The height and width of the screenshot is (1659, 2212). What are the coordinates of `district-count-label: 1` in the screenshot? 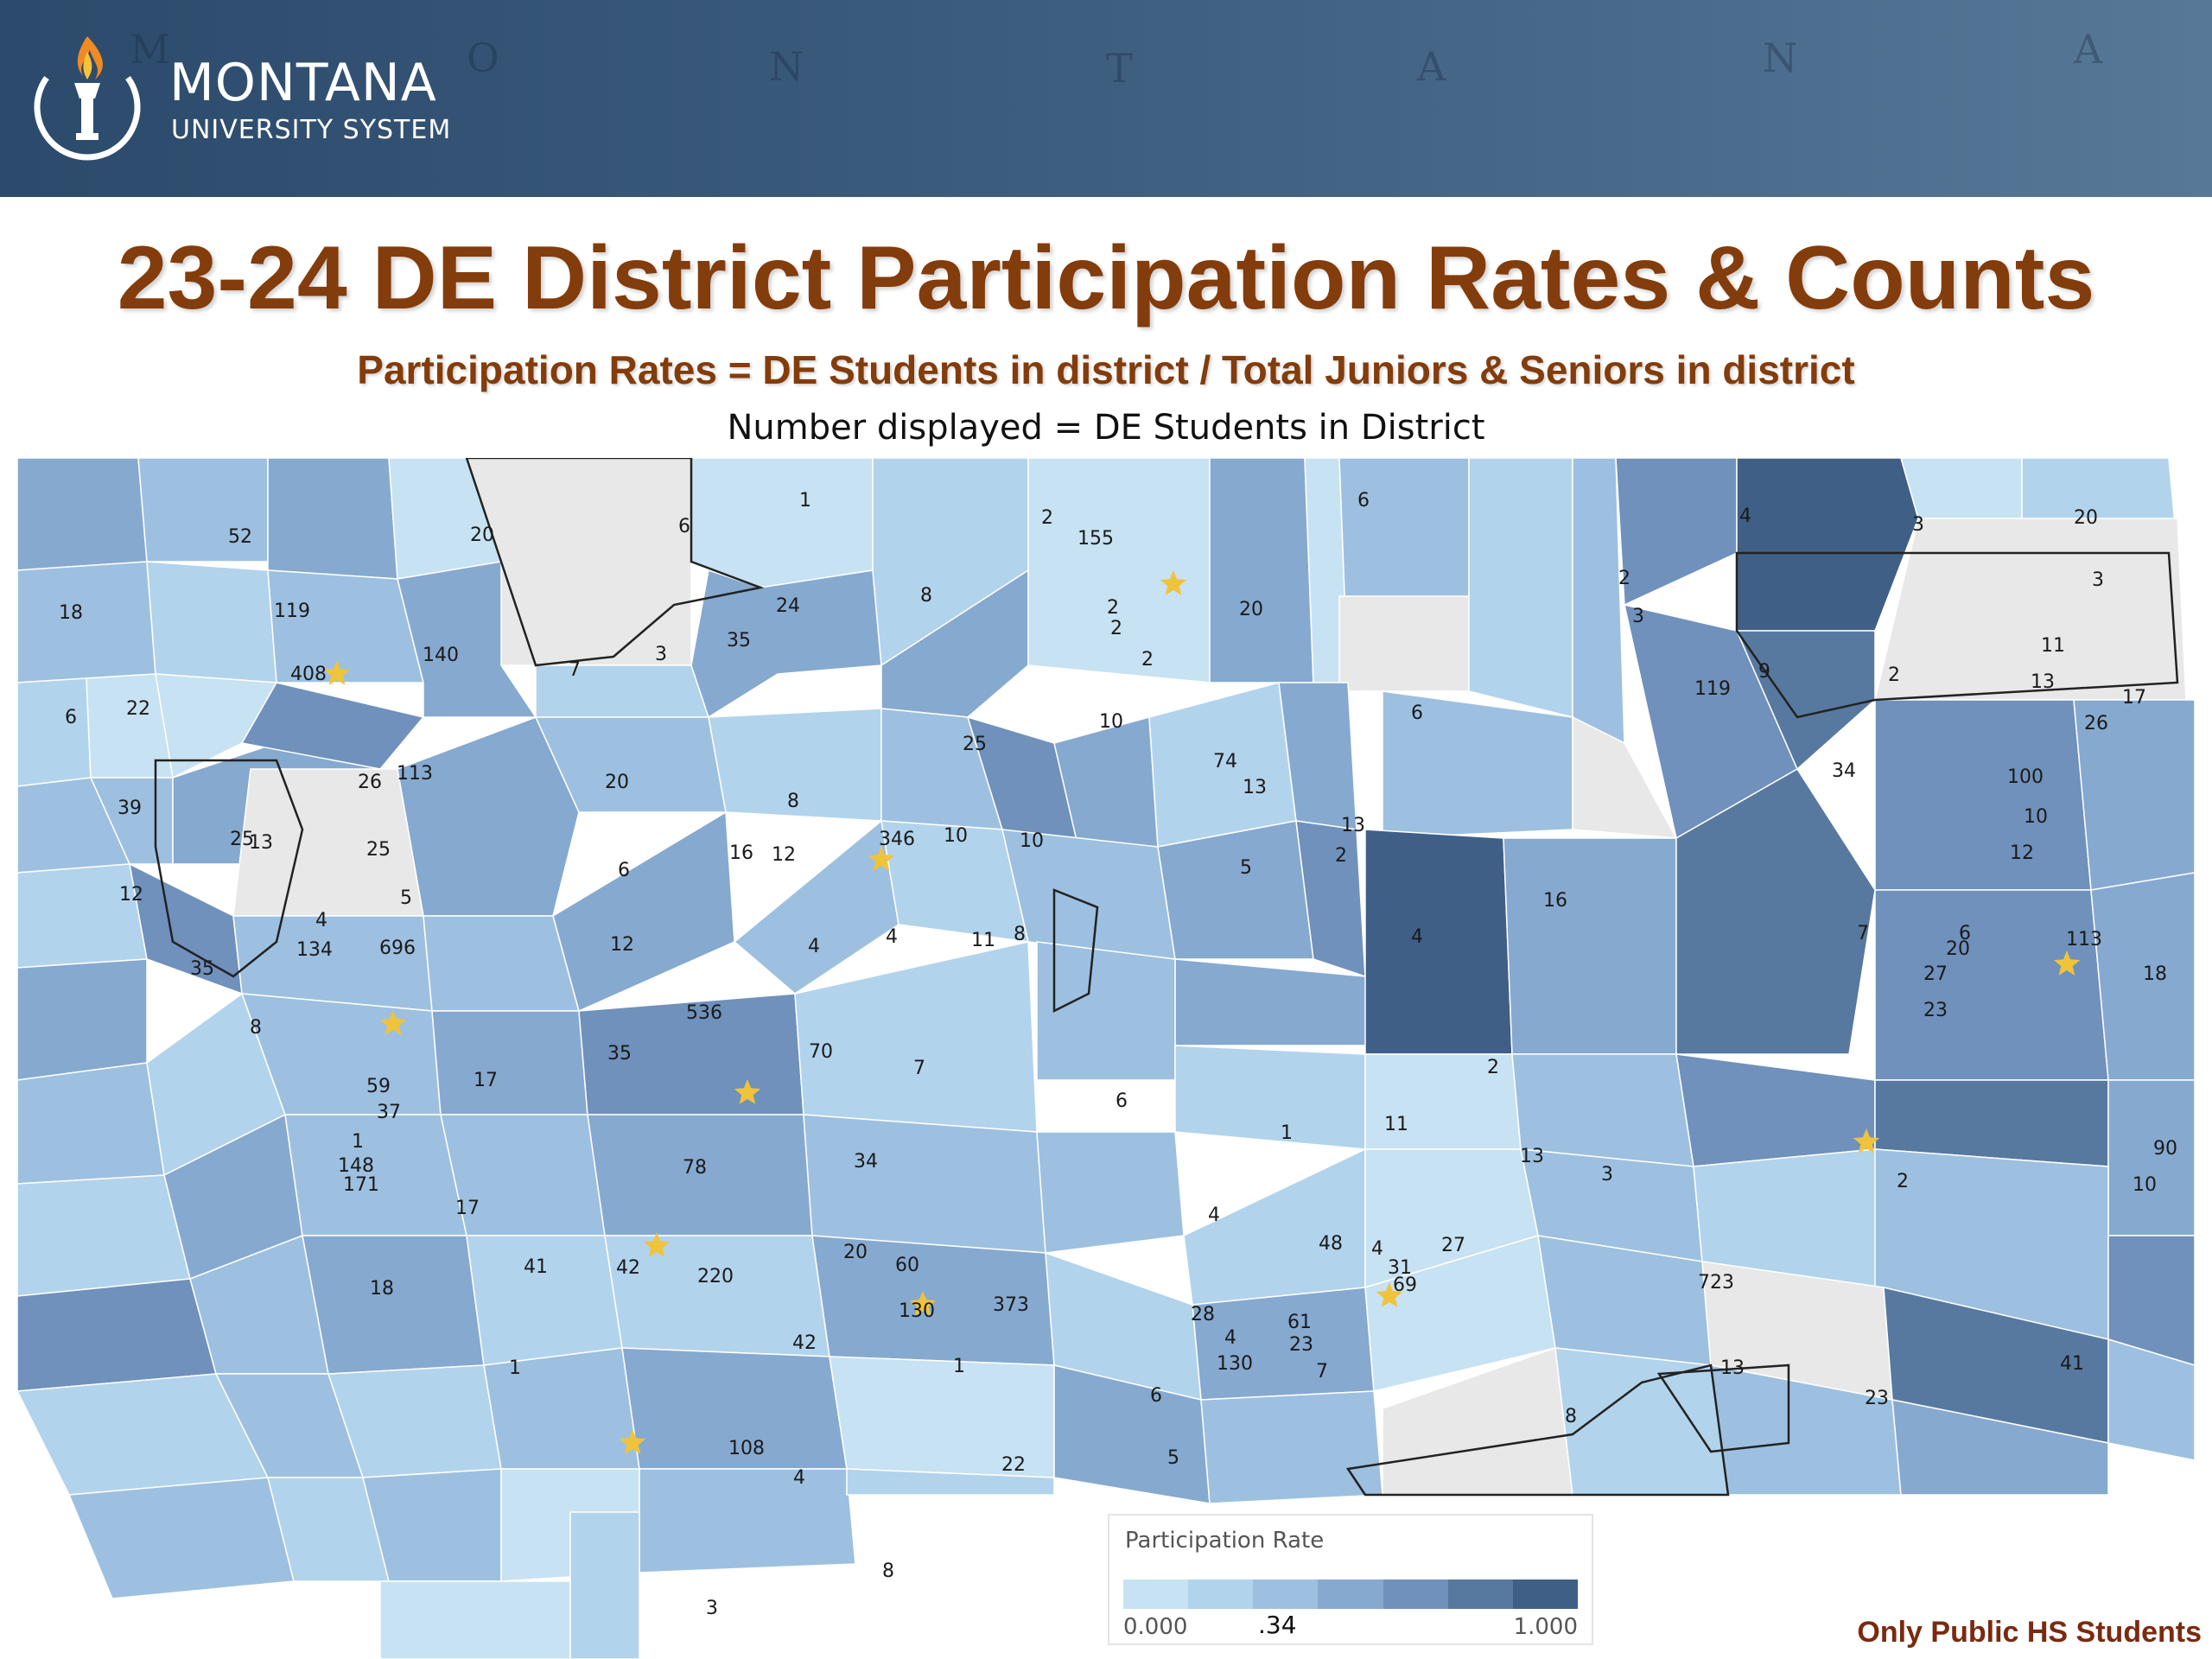 It's located at (358, 1142).